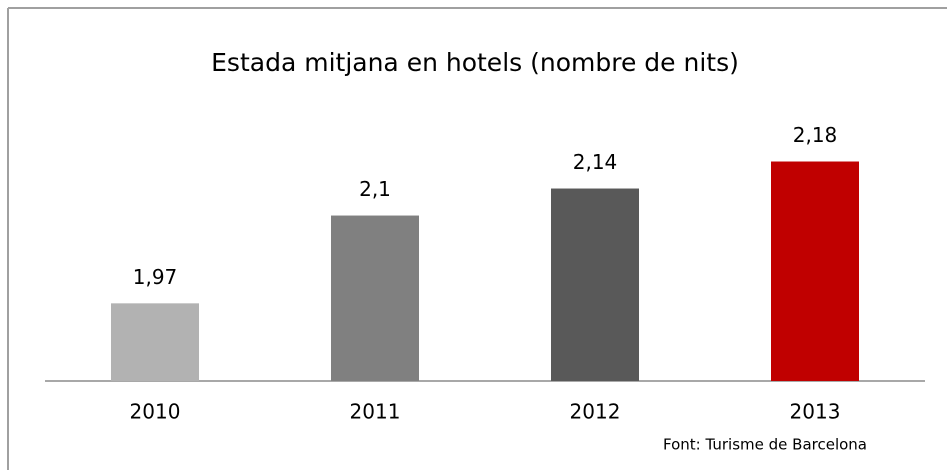  What do you see at coordinates (375, 189) in the screenshot?
I see `data-label: 2,1` at bounding box center [375, 189].